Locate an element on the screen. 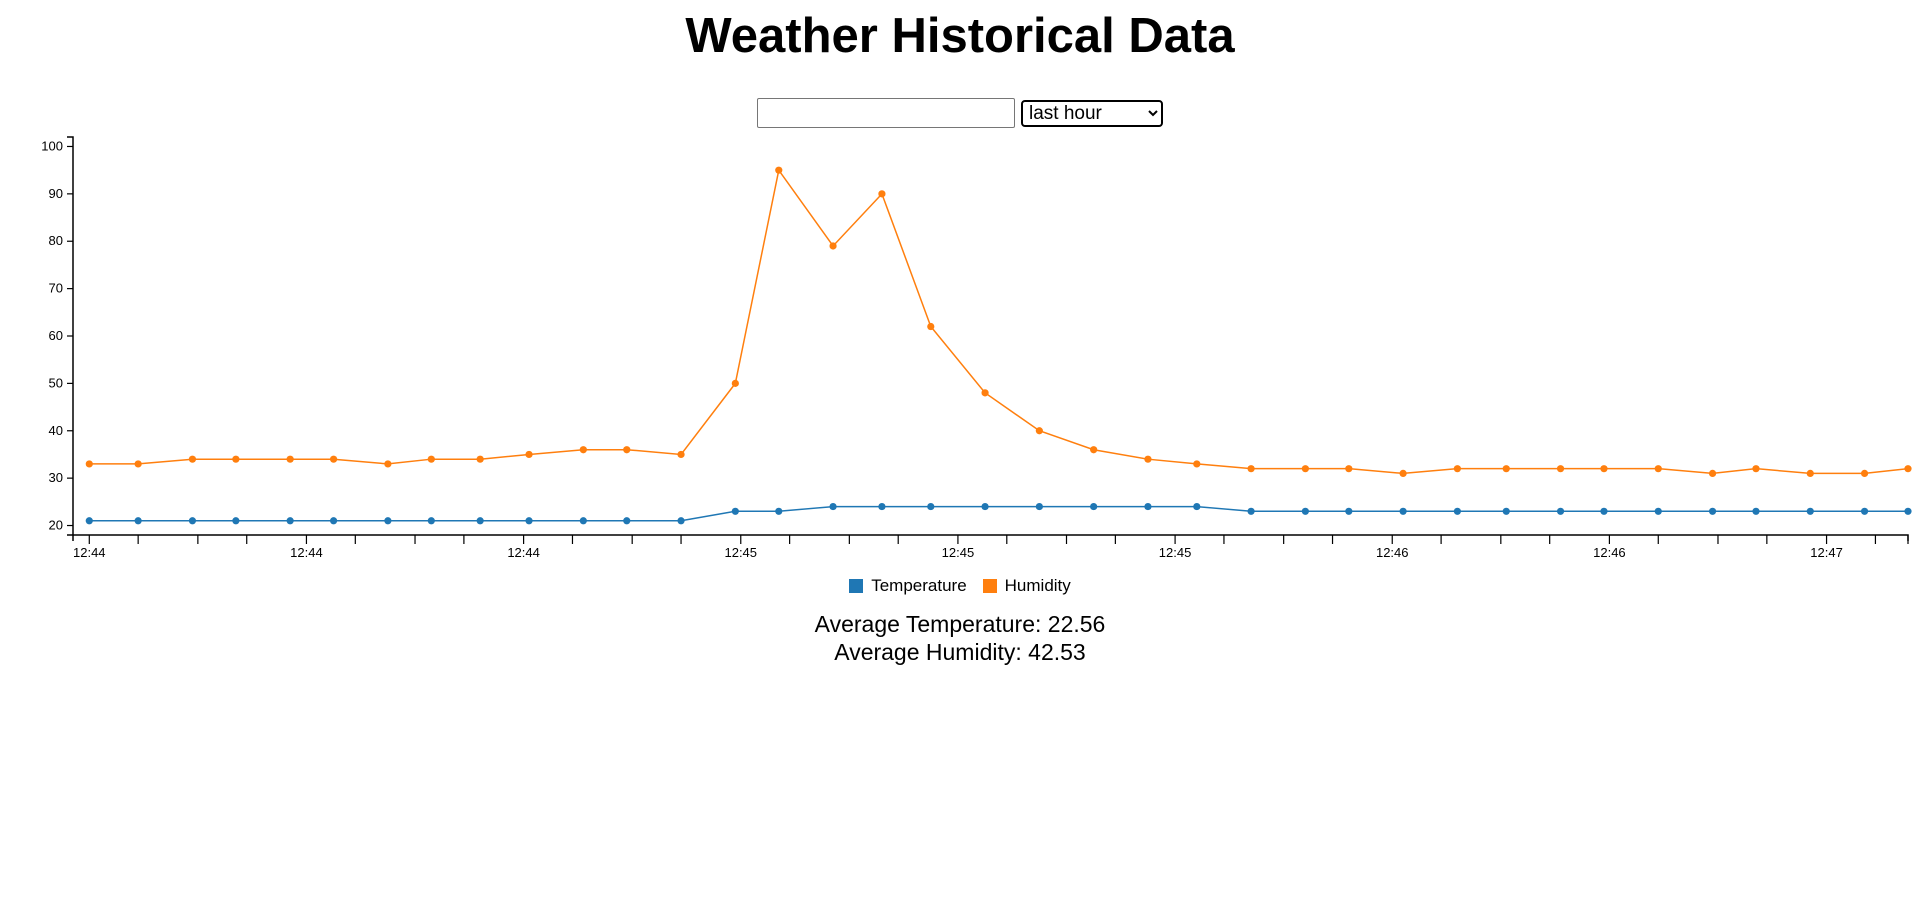 This screenshot has width=1920, height=914. x-axis-line is located at coordinates (990, 537).